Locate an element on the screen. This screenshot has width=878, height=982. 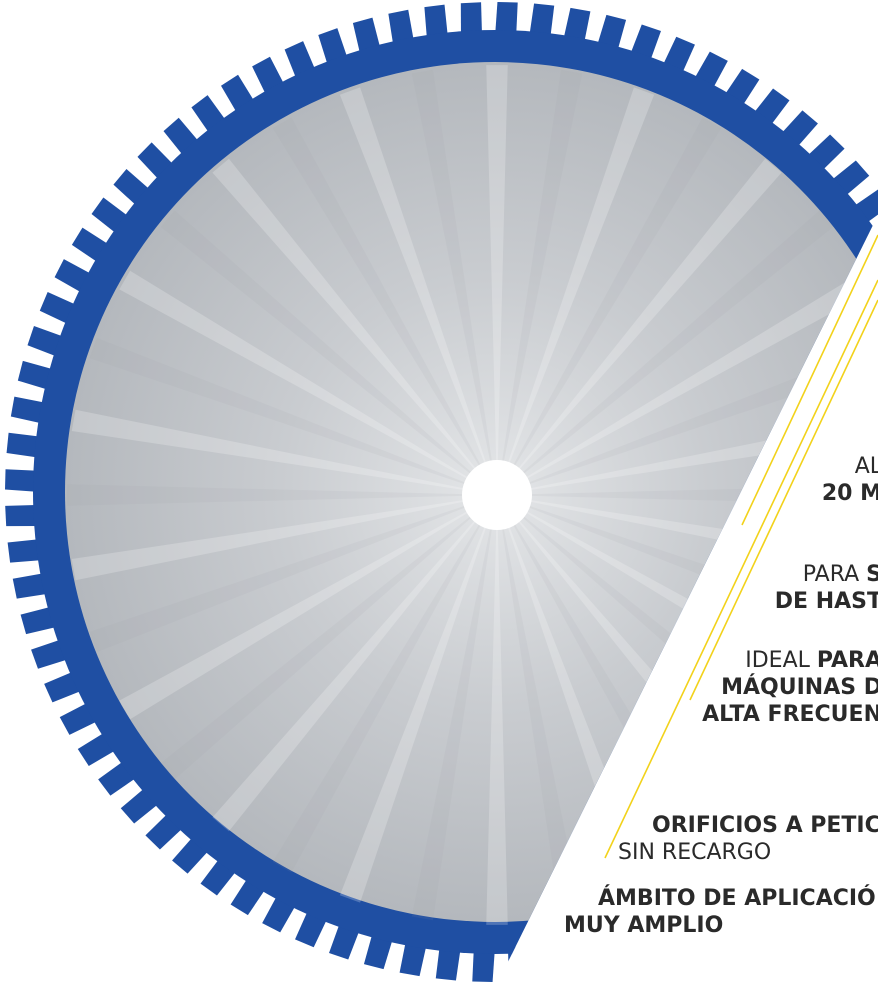
feature-slabs: PARA S DE HAST is located at coordinates (826, 588).